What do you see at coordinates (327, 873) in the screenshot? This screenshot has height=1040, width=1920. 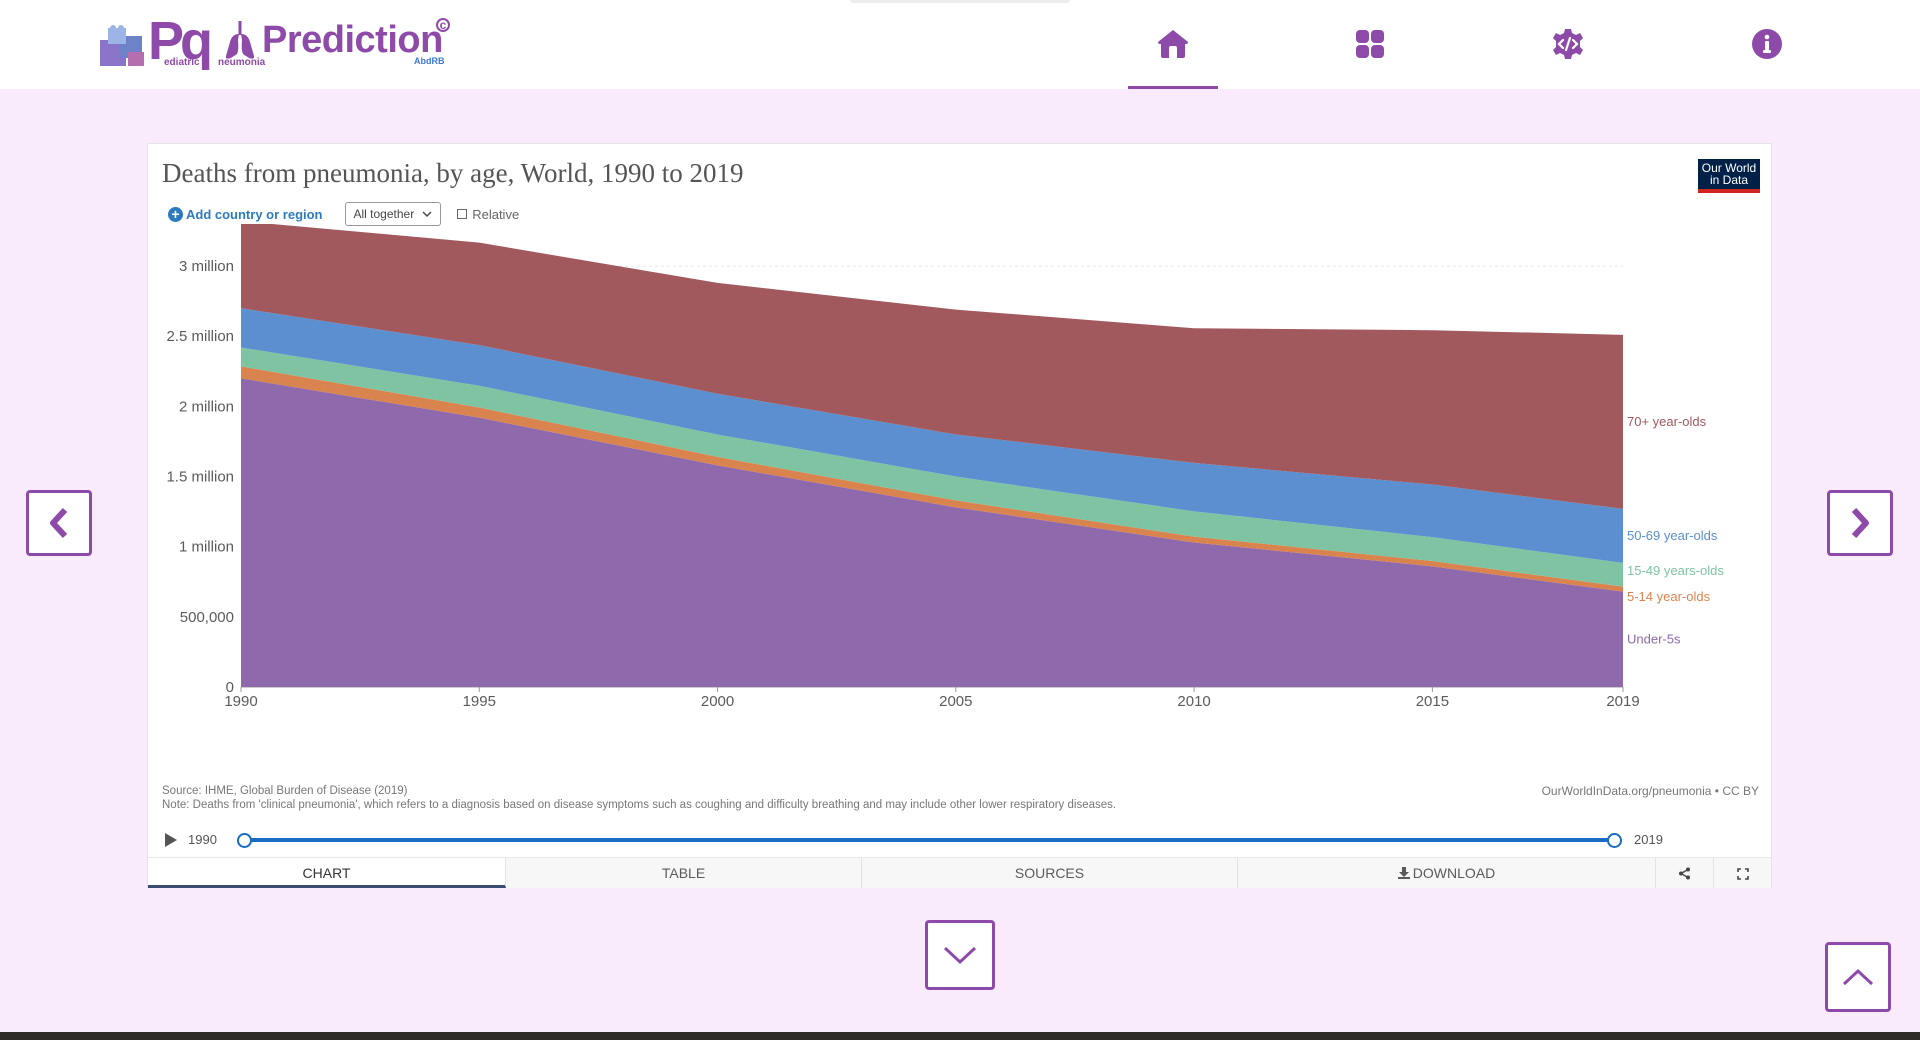 I see `tab-chart: CHART` at bounding box center [327, 873].